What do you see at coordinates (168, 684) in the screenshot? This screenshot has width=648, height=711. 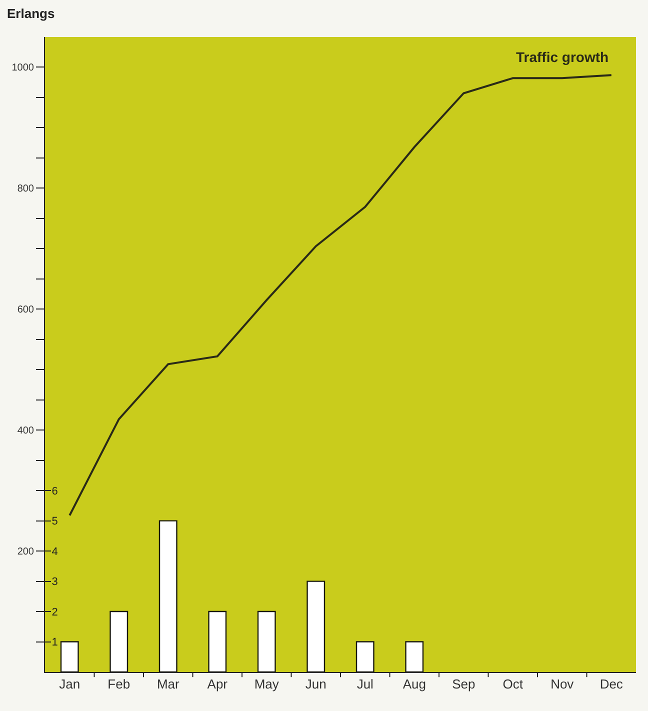 I see `x-tick-label: Mar` at bounding box center [168, 684].